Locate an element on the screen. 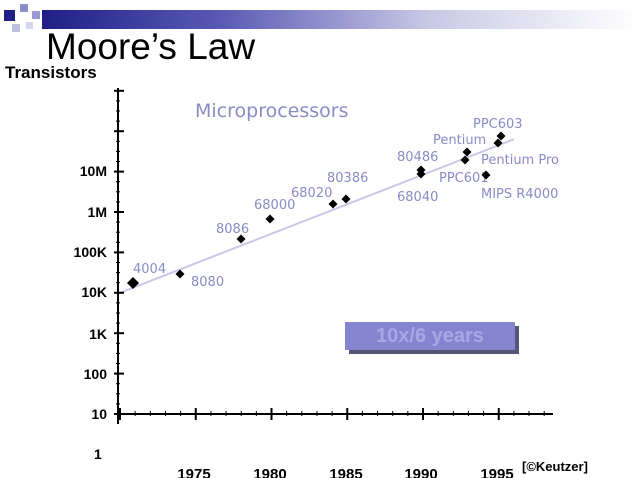  data-point-label: 80486 is located at coordinates (417, 157).